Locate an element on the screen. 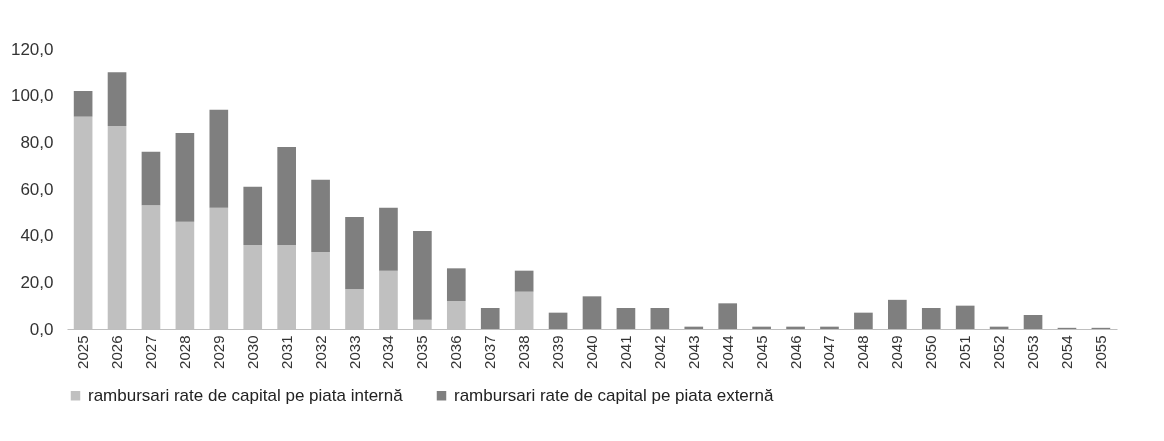 This screenshot has width=1164, height=441. x-tick-label: 2036 is located at coordinates (456, 352).